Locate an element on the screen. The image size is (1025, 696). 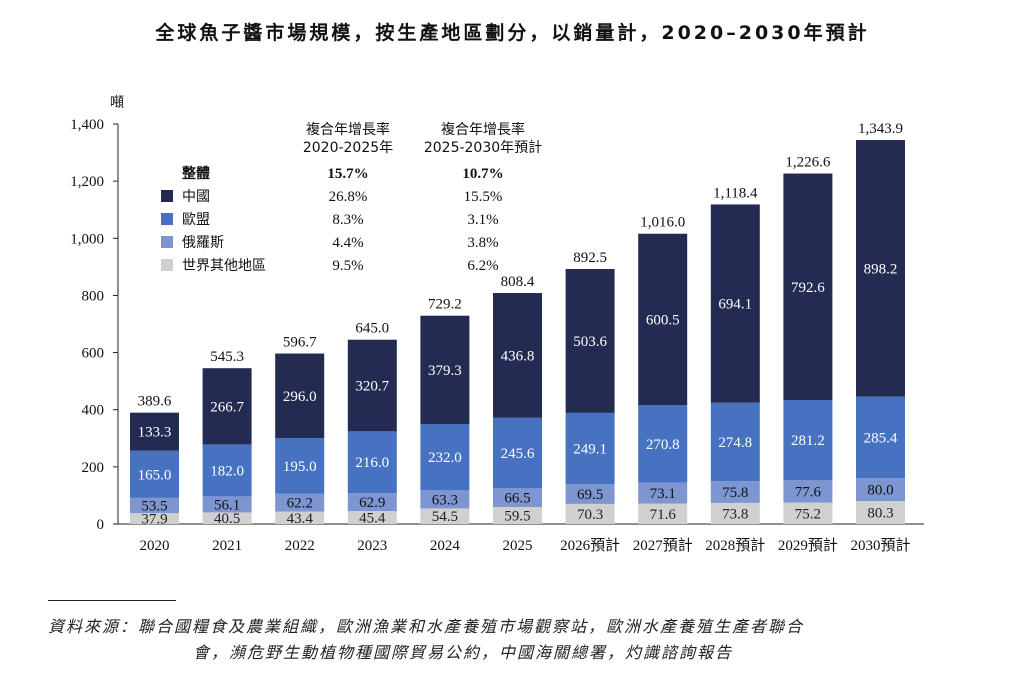
bar-value-label: 56.1 is located at coordinates (227, 505).